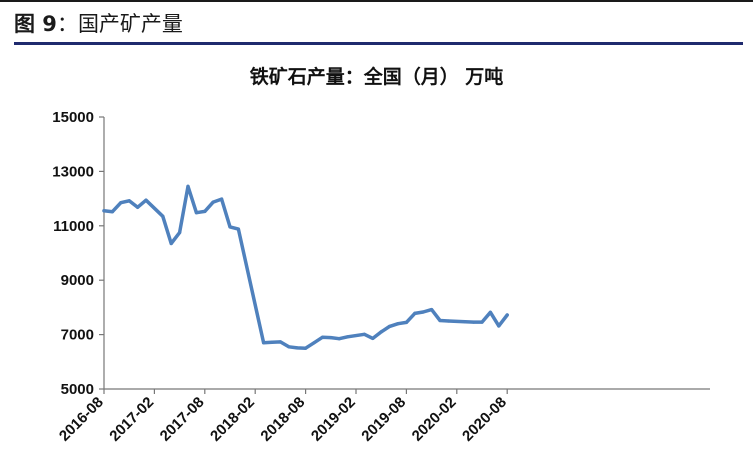 This screenshot has width=753, height=476. I want to click on y-tick-label: 5000, so click(77, 389).